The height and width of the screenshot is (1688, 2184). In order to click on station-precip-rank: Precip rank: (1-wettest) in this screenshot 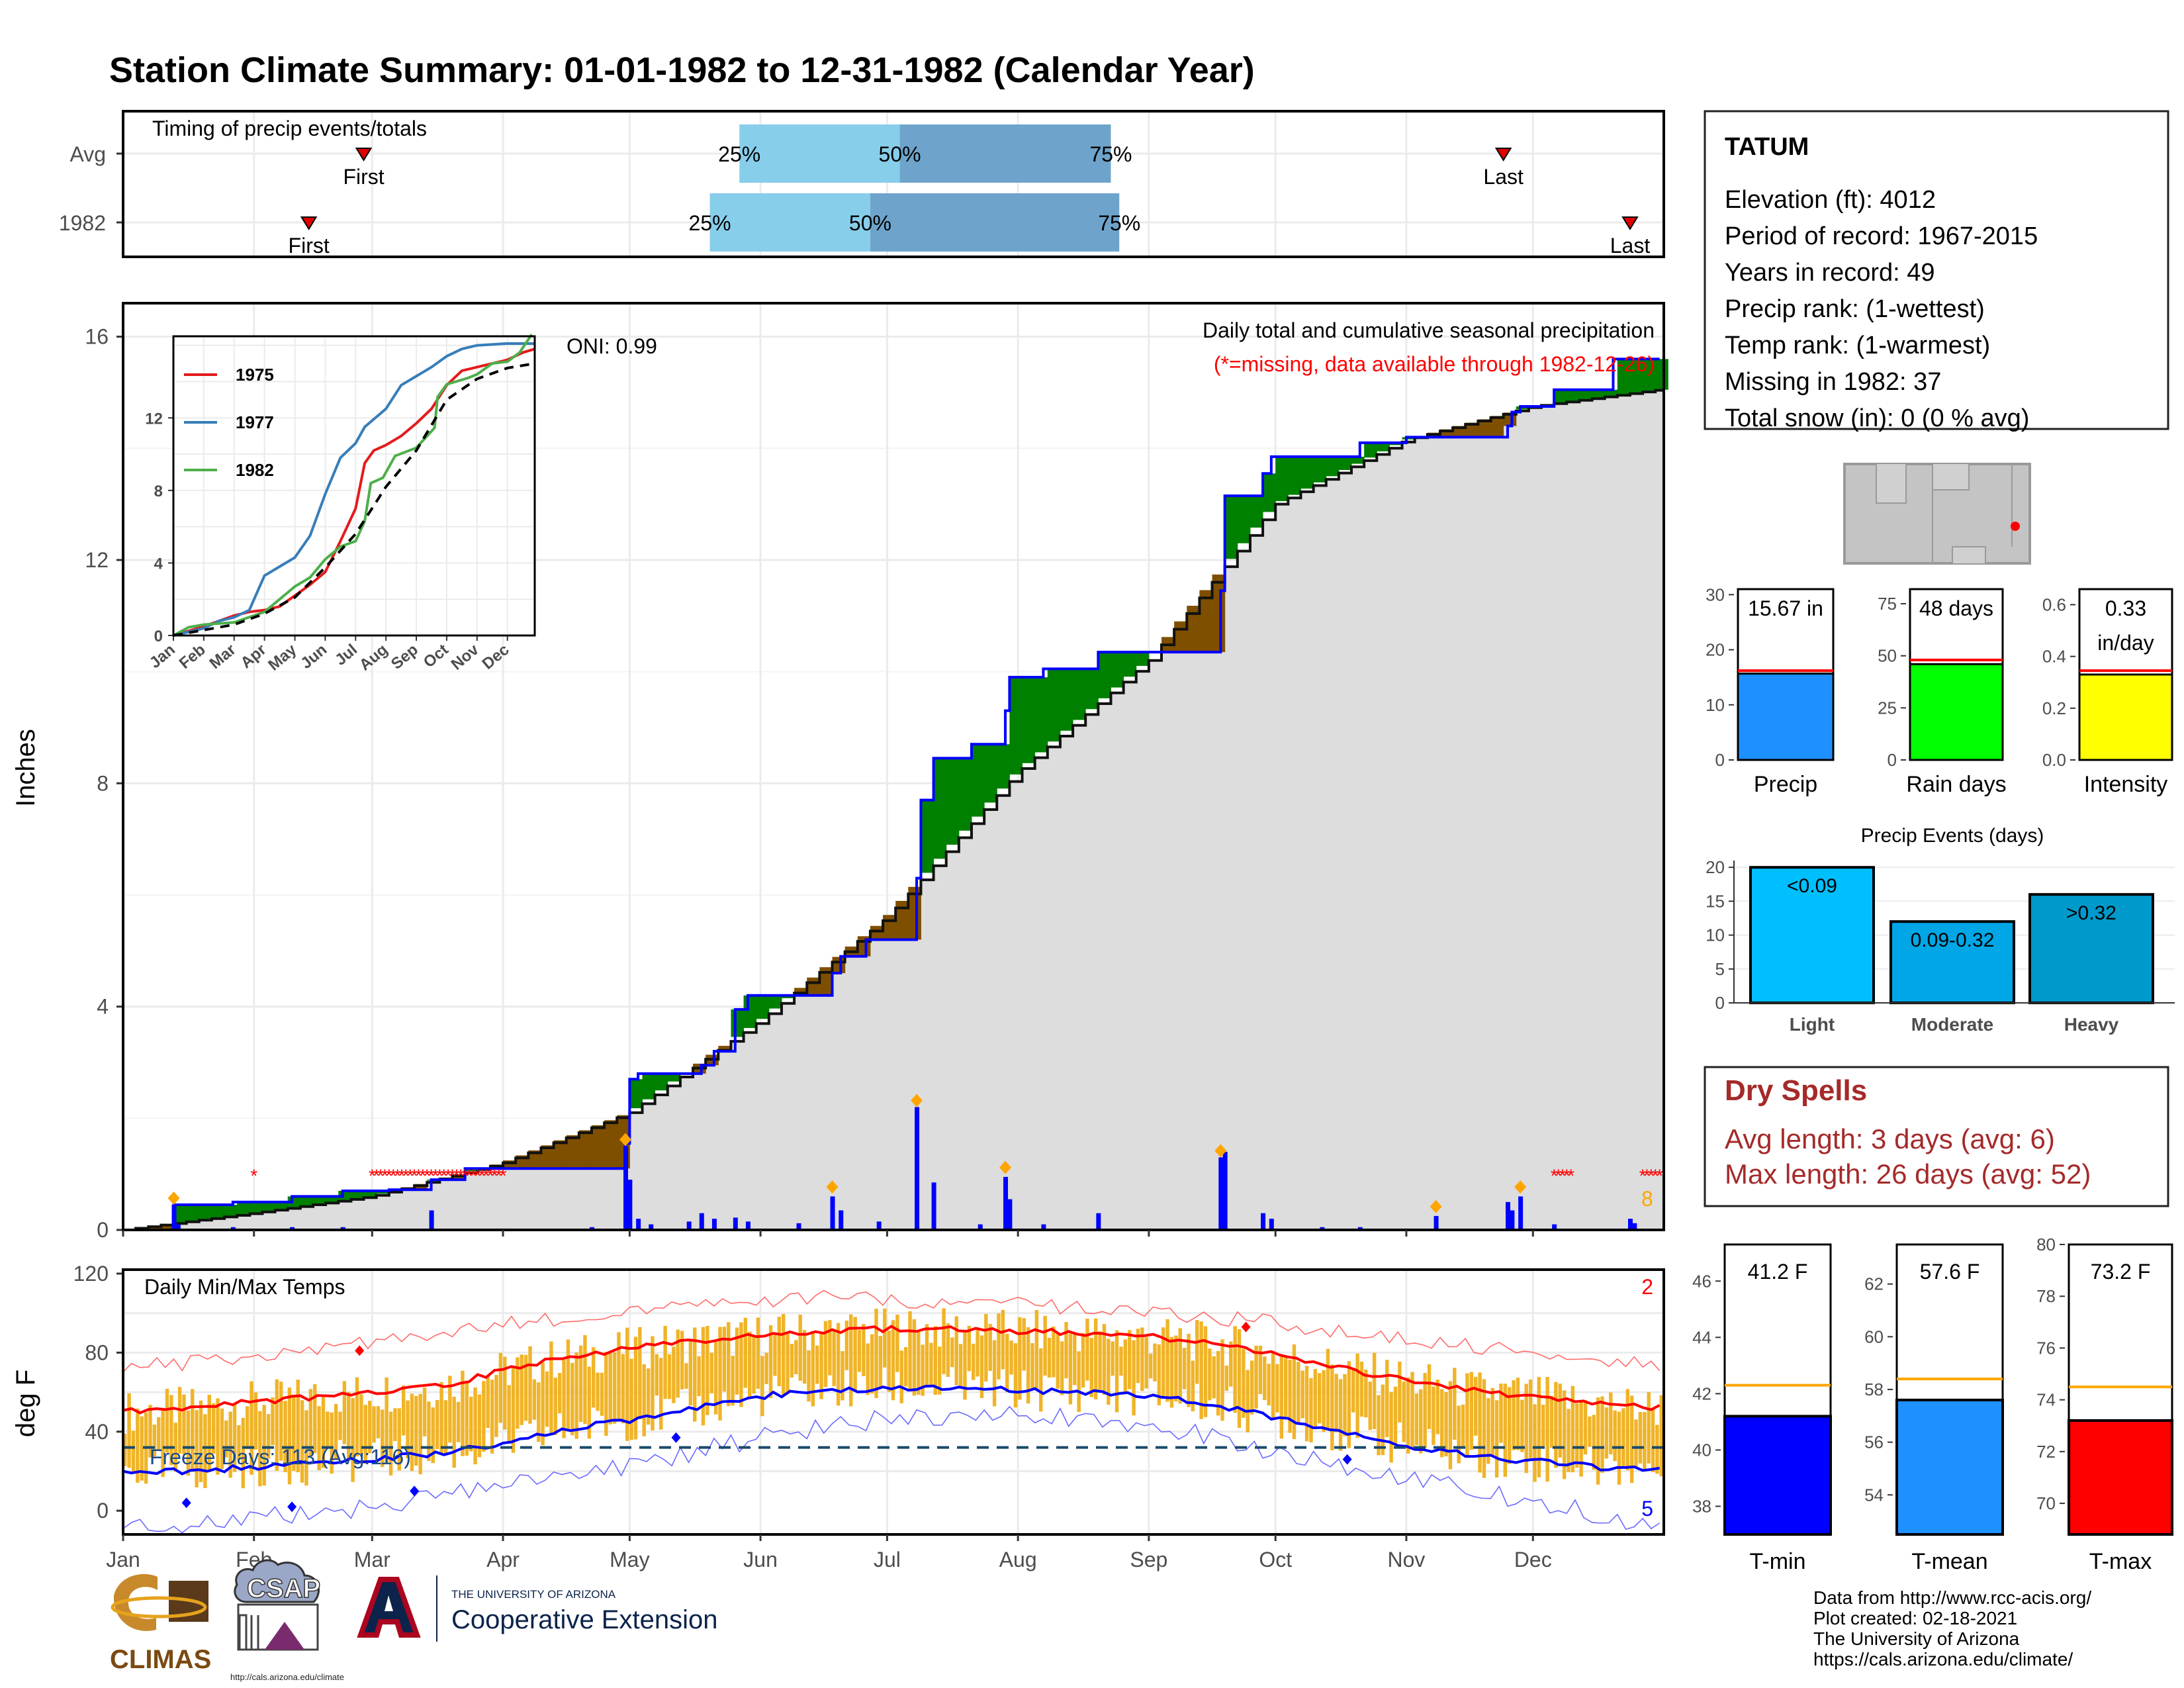, I will do `click(1855, 309)`.